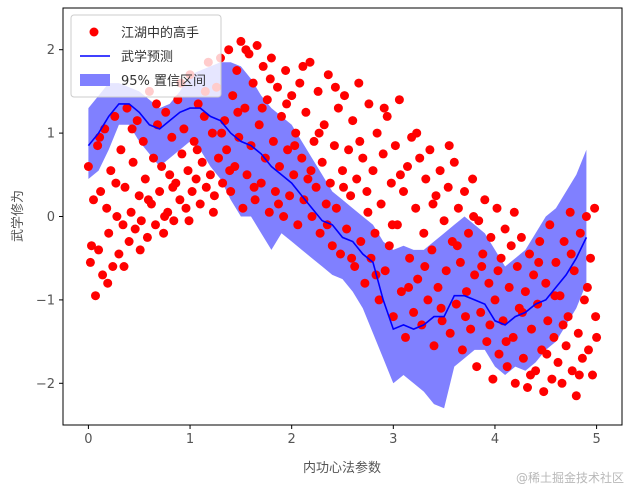 Image resolution: width=630 pixels, height=490 pixels. I want to click on watermark: @稀土掘金技术社区, so click(569, 478).